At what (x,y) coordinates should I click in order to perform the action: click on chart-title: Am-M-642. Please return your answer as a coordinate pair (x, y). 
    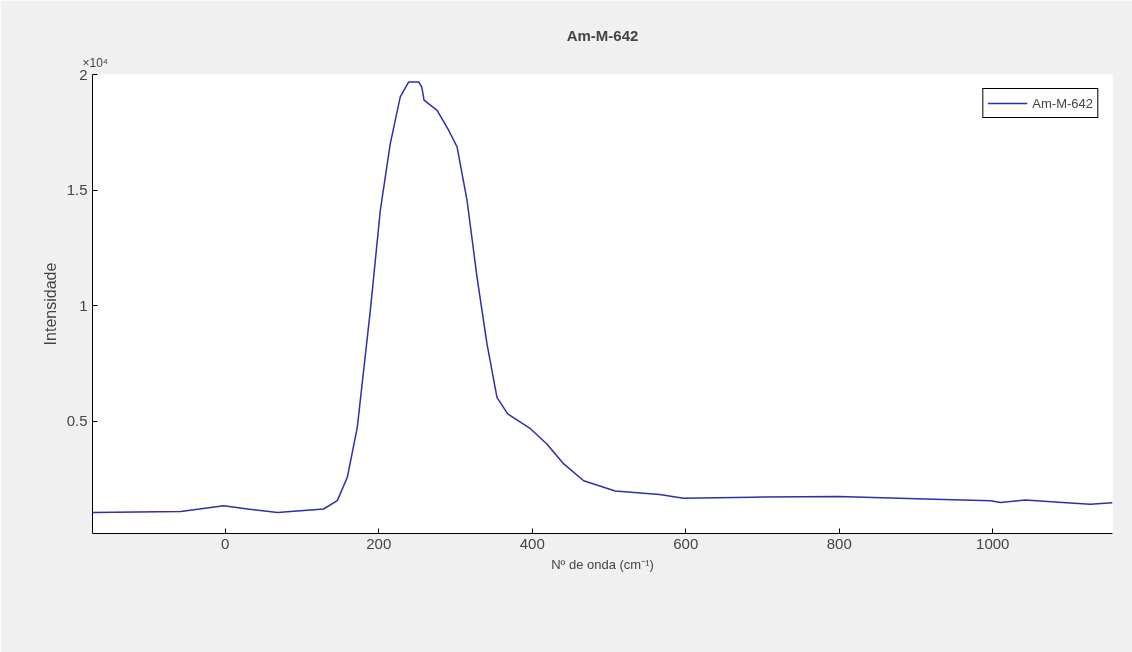
    Looking at the image, I should click on (602, 35).